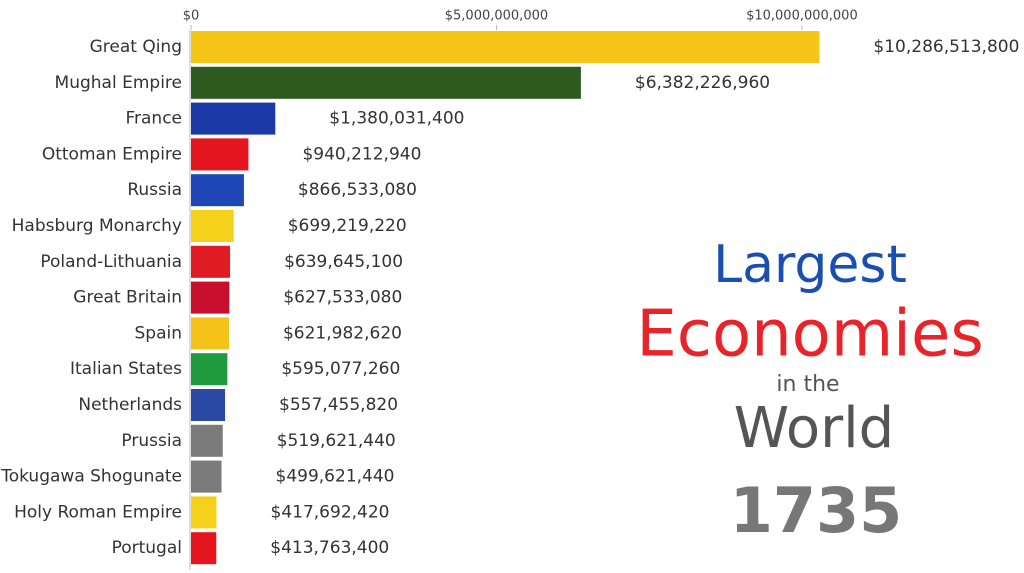 The height and width of the screenshot is (573, 1024). What do you see at coordinates (338, 405) in the screenshot?
I see `value-label: $557,455,820` at bounding box center [338, 405].